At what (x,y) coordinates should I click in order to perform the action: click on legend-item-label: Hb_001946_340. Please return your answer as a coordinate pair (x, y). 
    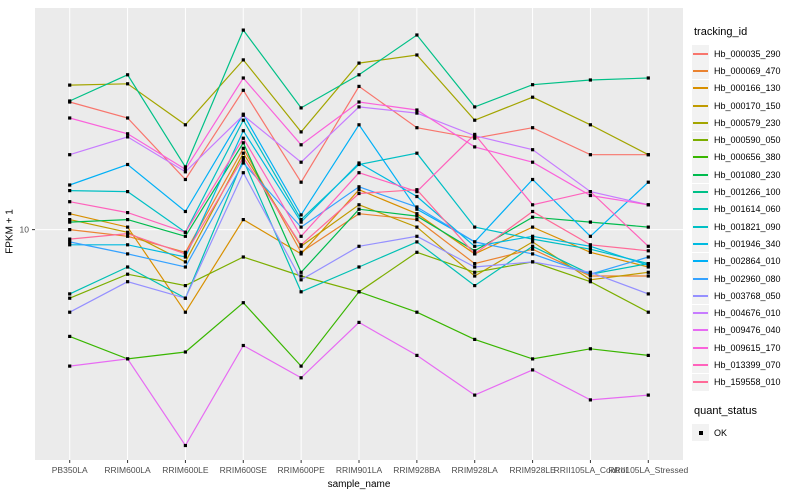
    Looking at the image, I should click on (747, 243).